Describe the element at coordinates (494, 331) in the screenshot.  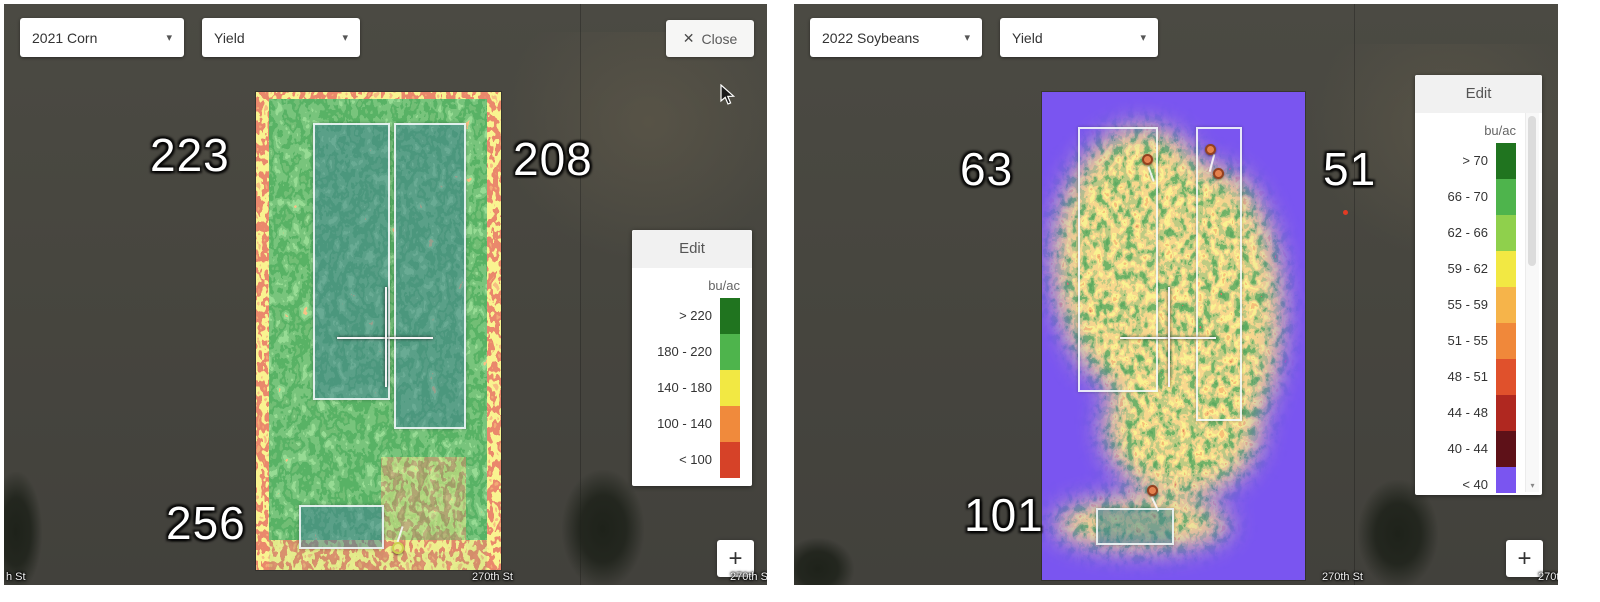
I see `corn-field-edge-right` at that location.